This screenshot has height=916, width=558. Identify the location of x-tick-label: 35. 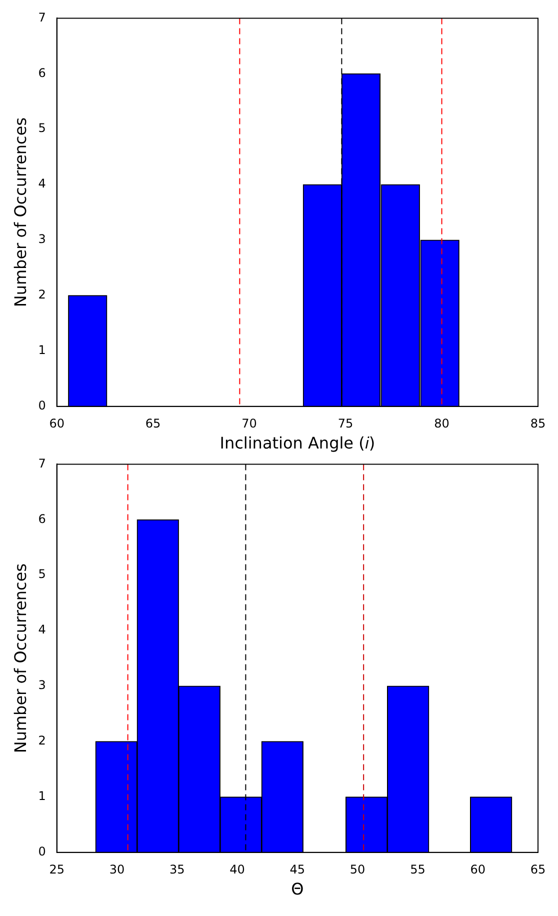
(177, 869).